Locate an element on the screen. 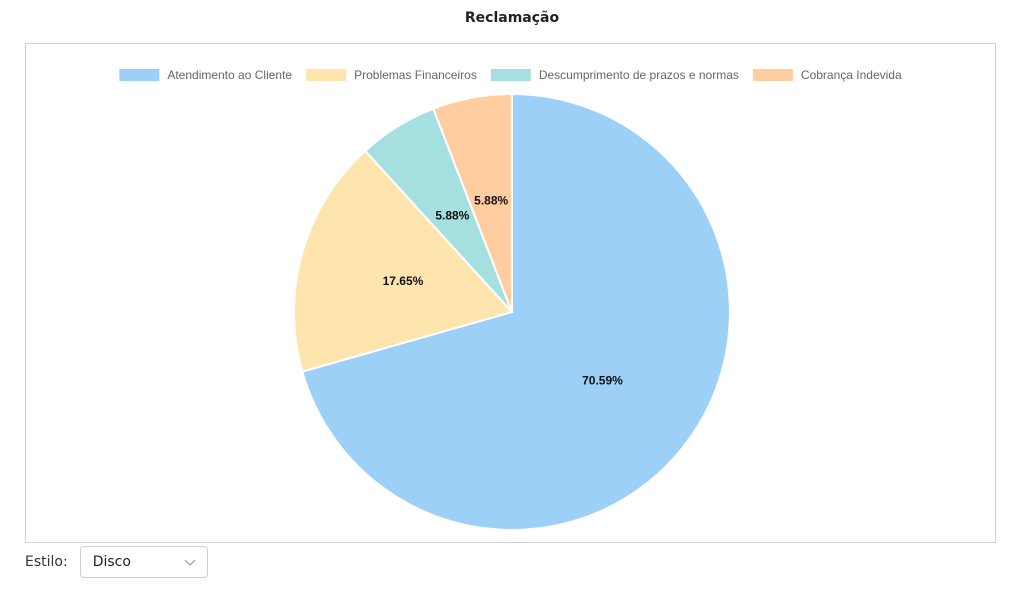  legend-item: Descumprimento de prazos e normas is located at coordinates (614, 75).